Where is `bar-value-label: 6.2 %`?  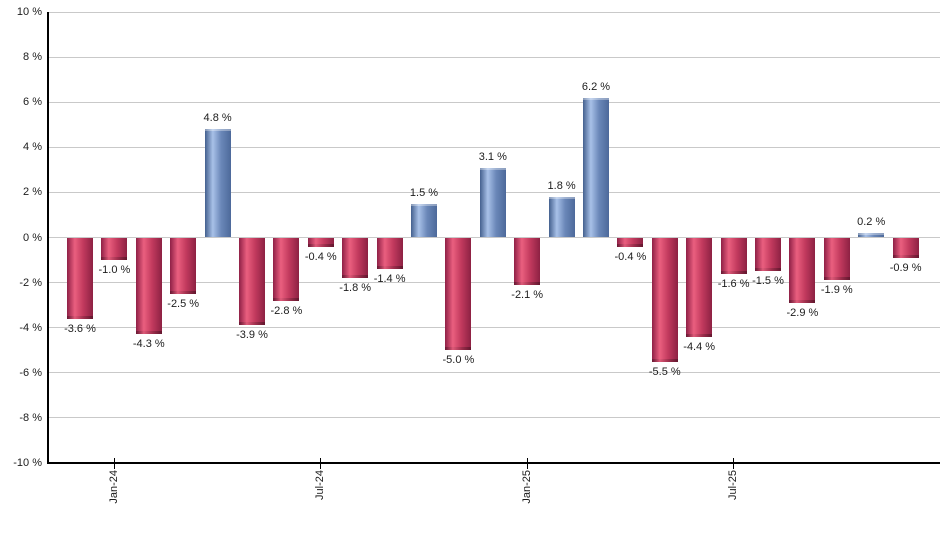 bar-value-label: 6.2 % is located at coordinates (596, 86).